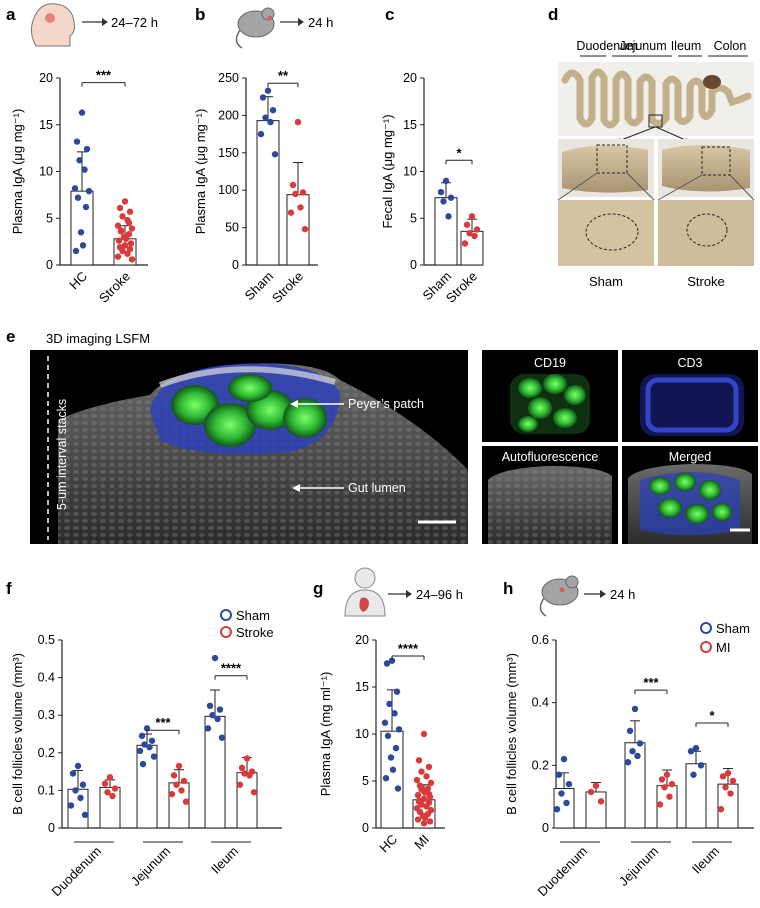 The width and height of the screenshot is (760, 908). I want to click on panel-letter-g: g, so click(318, 588).